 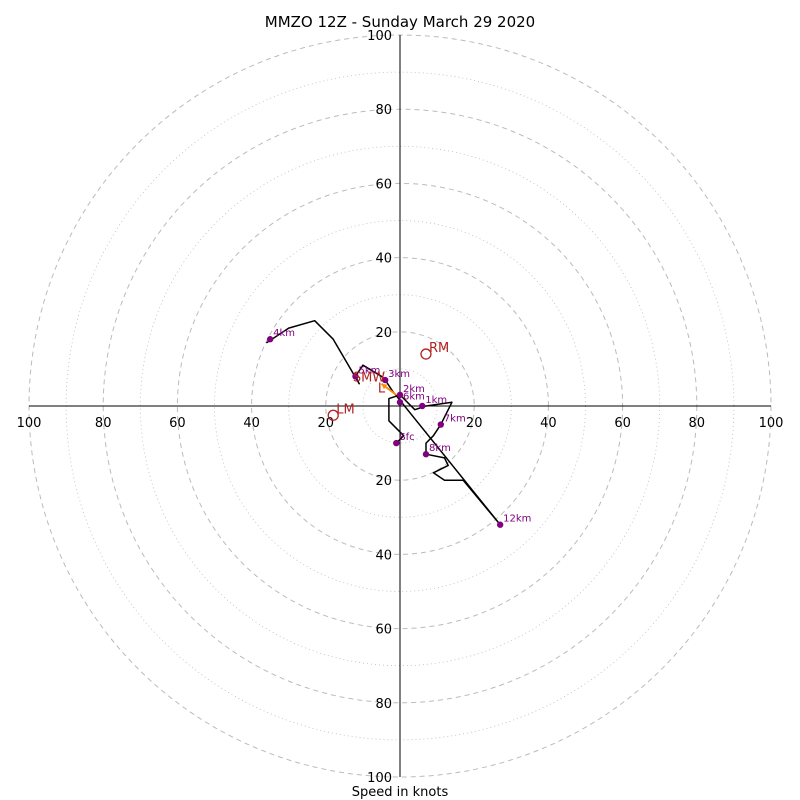 I want to click on tick-label-left-40: 40, so click(x=251, y=423).